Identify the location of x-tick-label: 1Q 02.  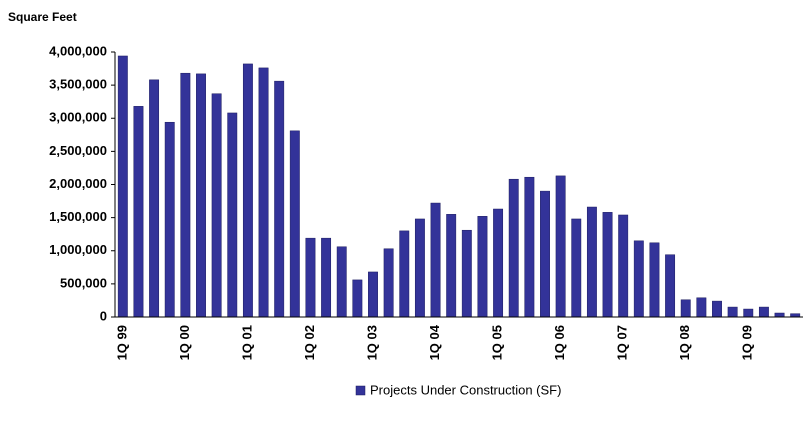
(309, 342).